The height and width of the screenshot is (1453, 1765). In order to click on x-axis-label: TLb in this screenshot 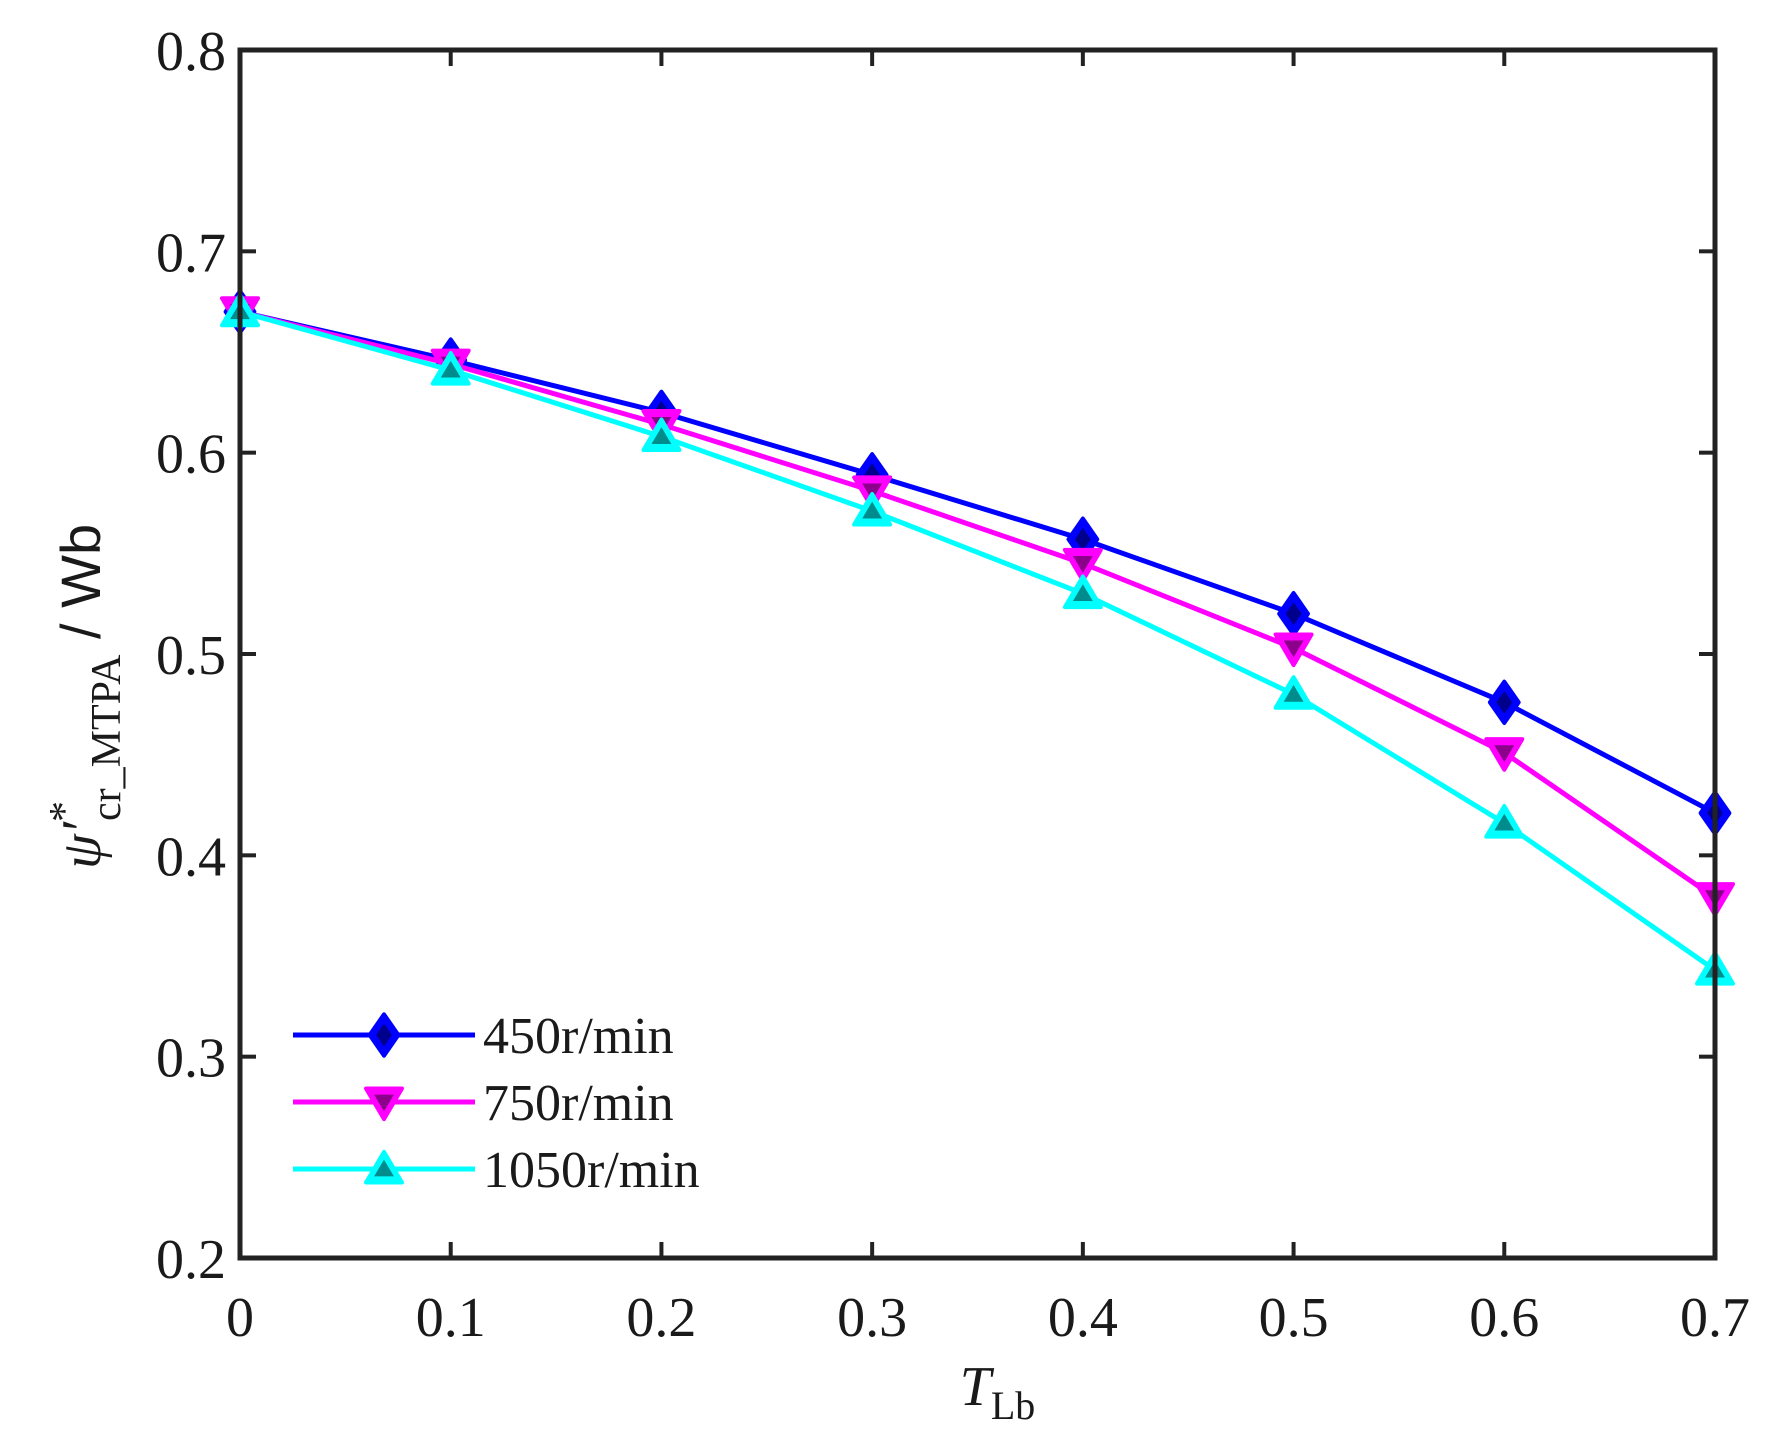, I will do `click(998, 1392)`.